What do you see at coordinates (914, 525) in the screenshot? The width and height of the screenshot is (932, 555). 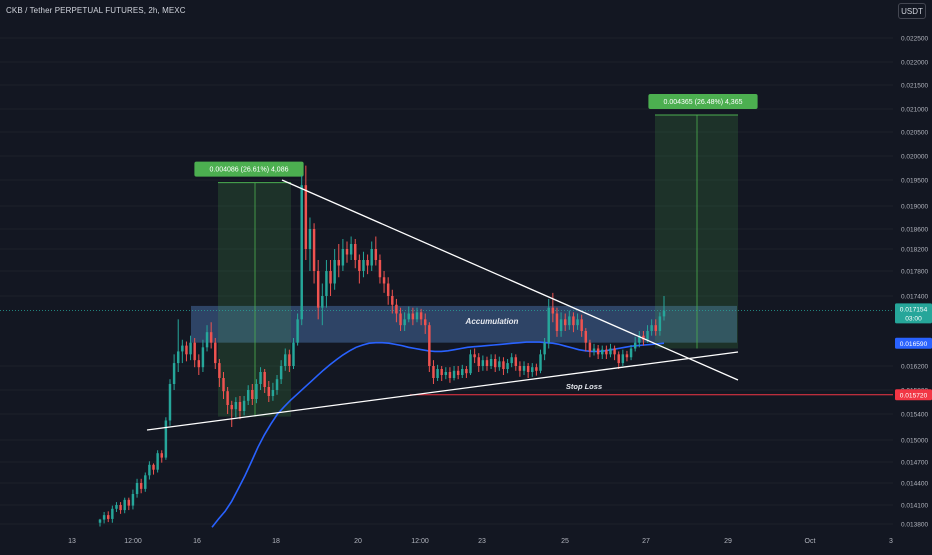 I see `y-tick-label: 0.013800` at bounding box center [914, 525].